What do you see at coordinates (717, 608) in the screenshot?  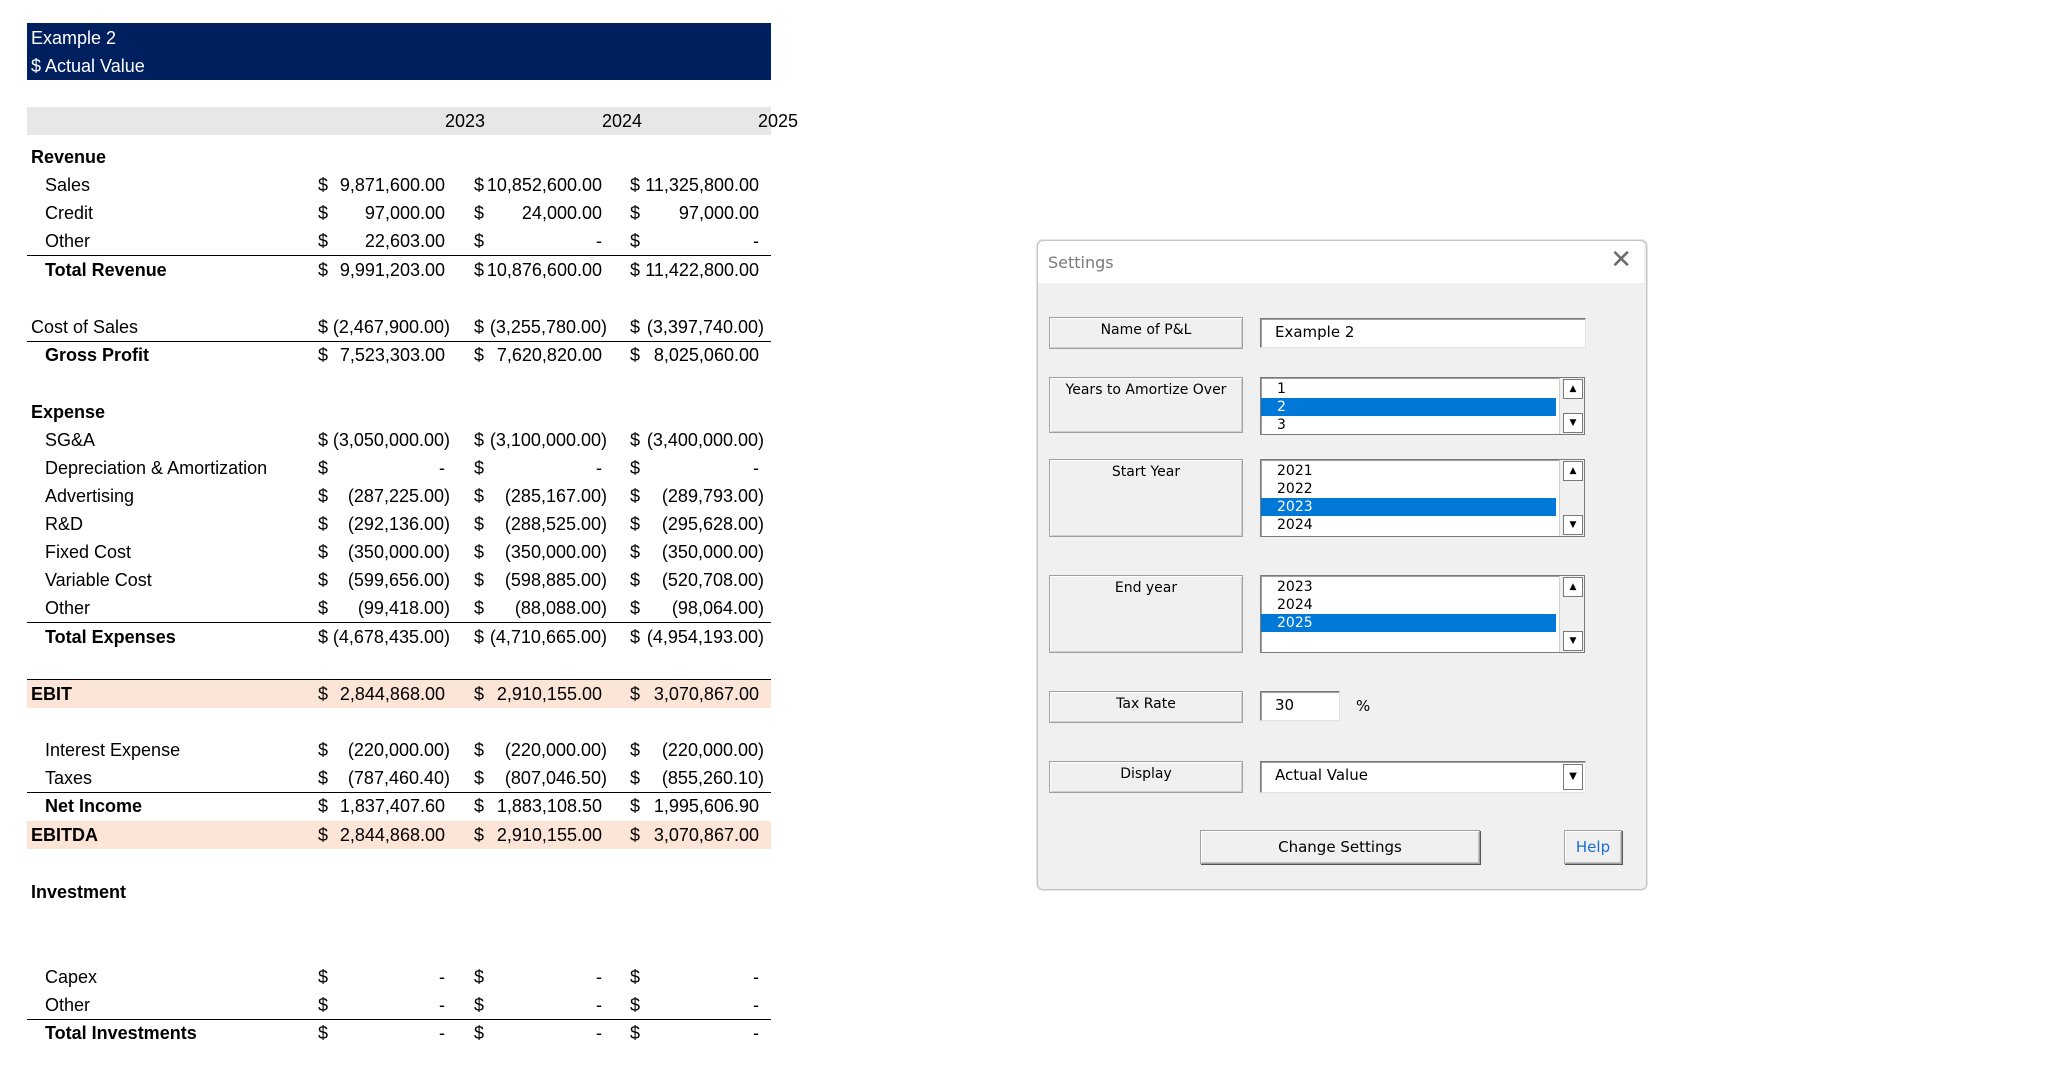 I see `cell-value: (98,064.00)` at bounding box center [717, 608].